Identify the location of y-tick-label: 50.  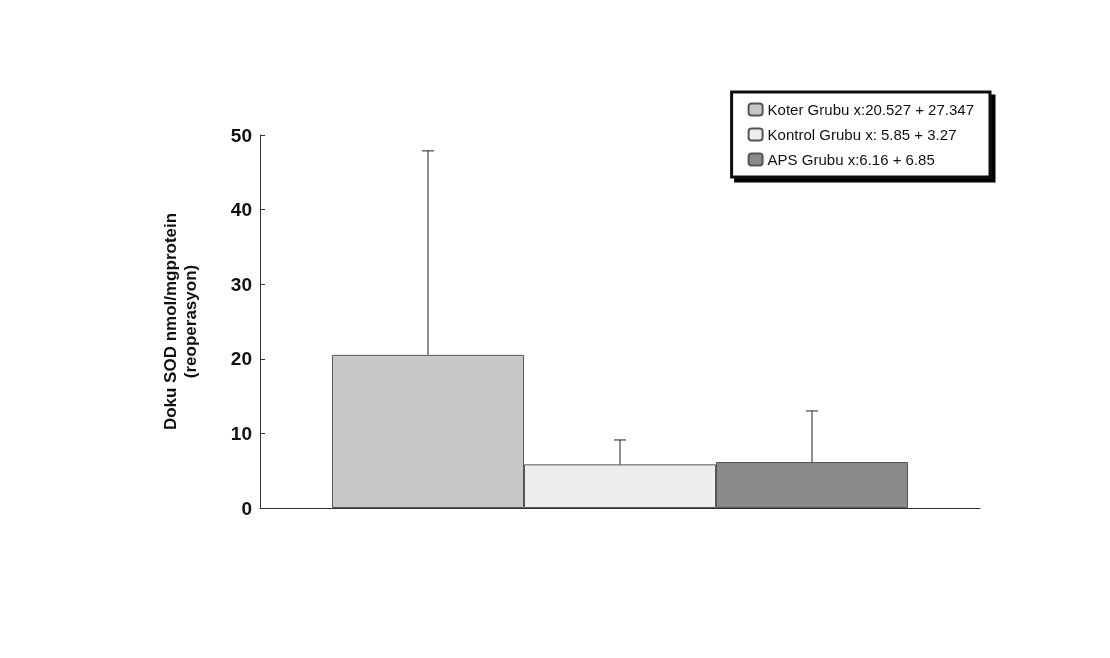
(241, 135).